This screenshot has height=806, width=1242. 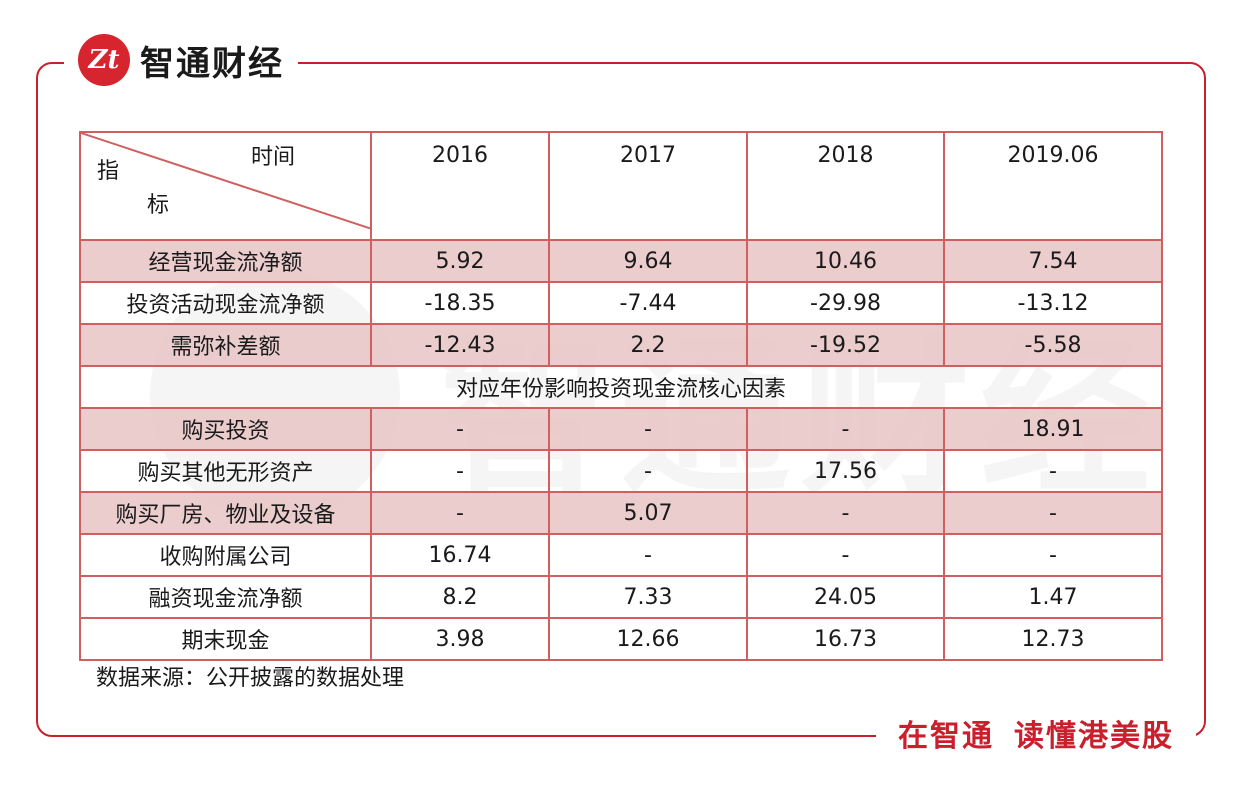 I want to click on diagonal-line, so click(x=226, y=181).